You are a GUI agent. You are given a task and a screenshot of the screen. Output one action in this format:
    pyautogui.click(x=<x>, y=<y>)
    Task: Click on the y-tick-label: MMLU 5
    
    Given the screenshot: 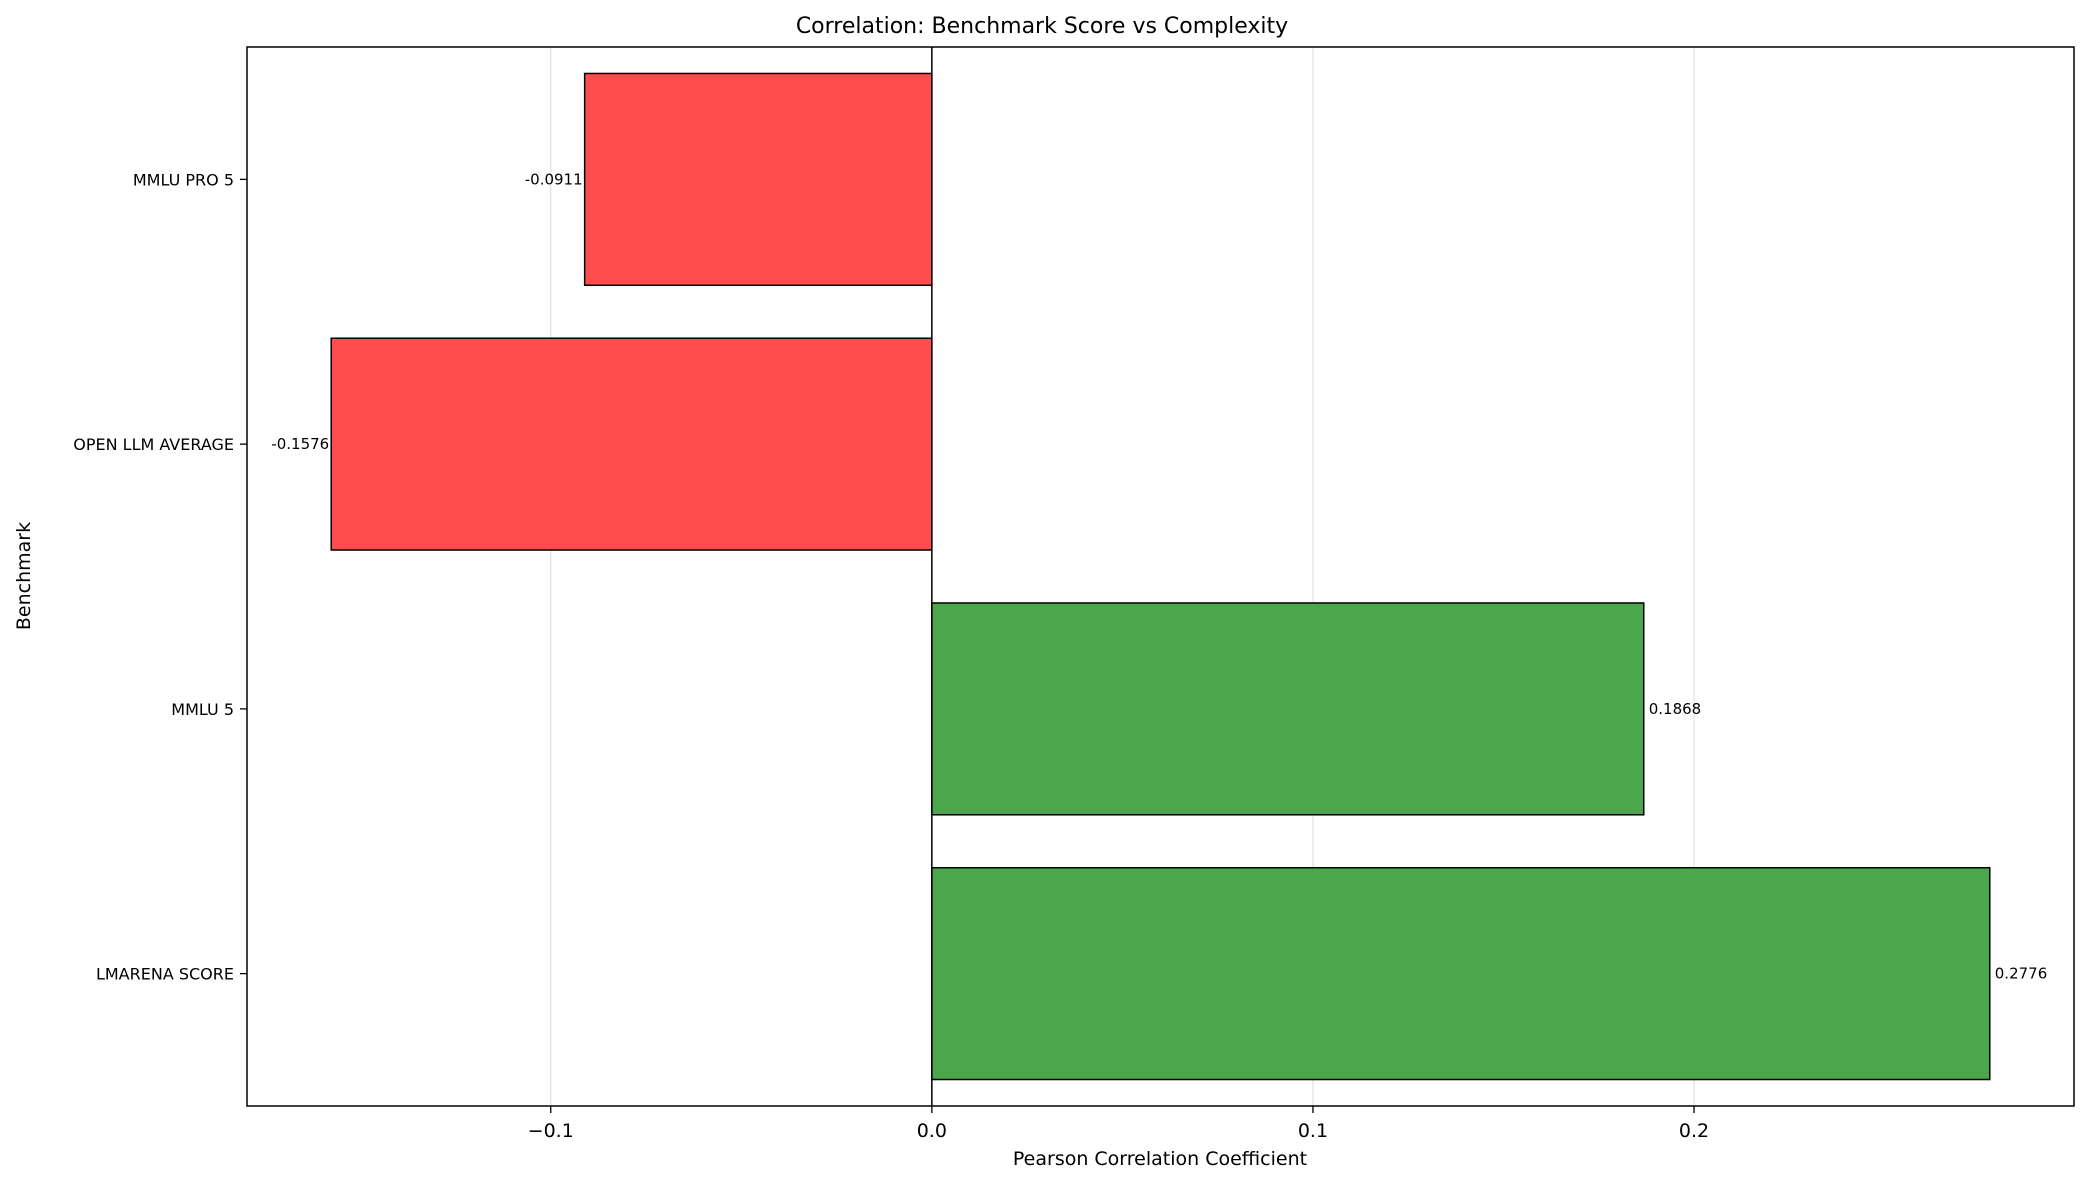 What is the action you would take?
    pyautogui.click(x=202, y=709)
    